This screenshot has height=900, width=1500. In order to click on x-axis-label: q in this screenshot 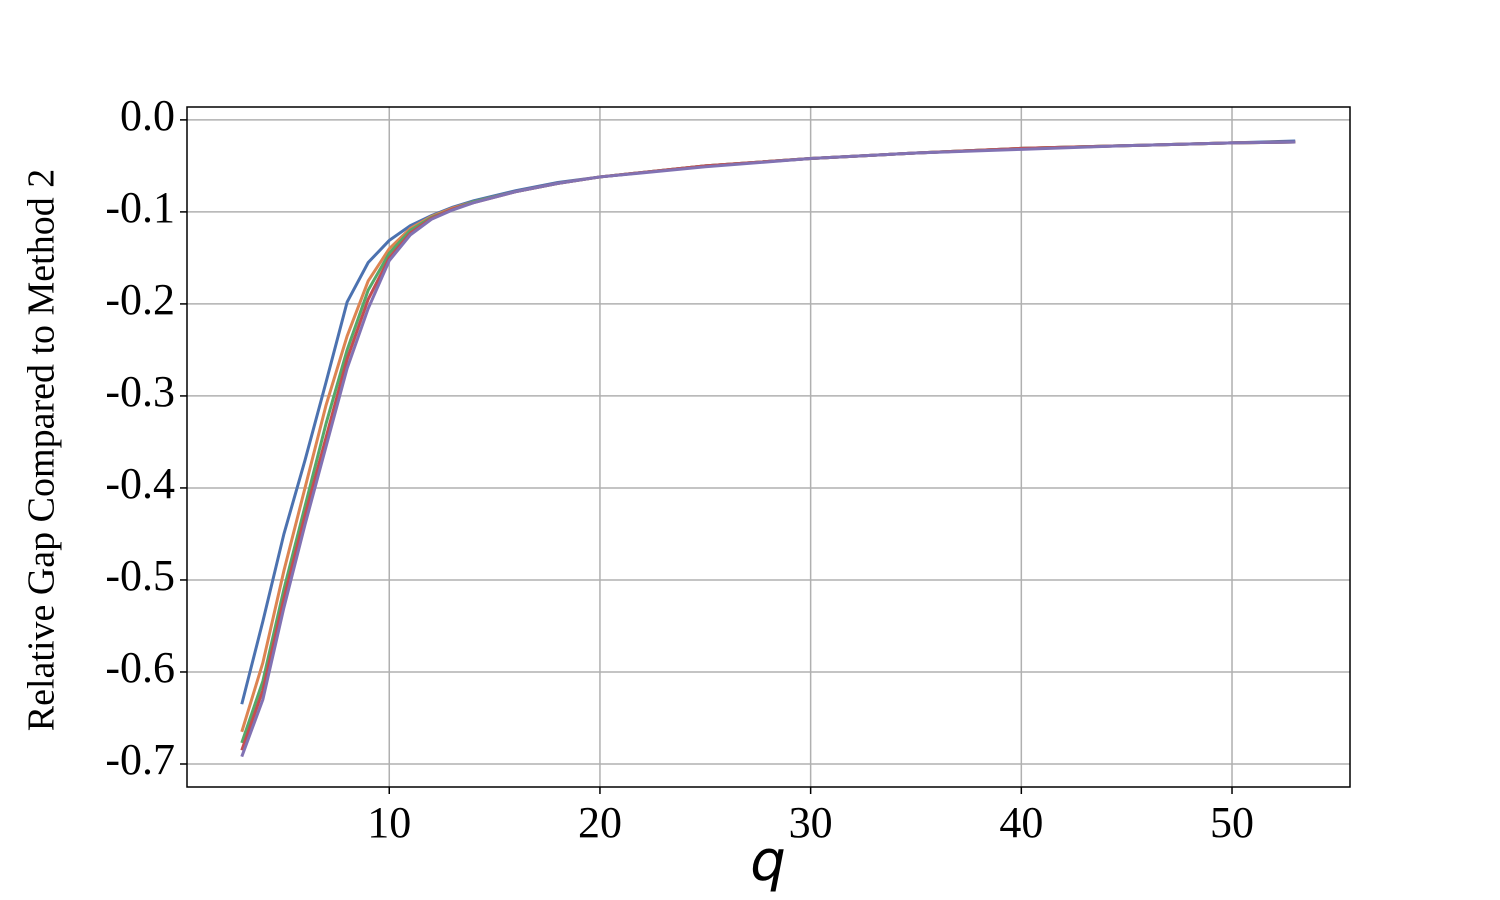, I will do `click(768, 861)`.